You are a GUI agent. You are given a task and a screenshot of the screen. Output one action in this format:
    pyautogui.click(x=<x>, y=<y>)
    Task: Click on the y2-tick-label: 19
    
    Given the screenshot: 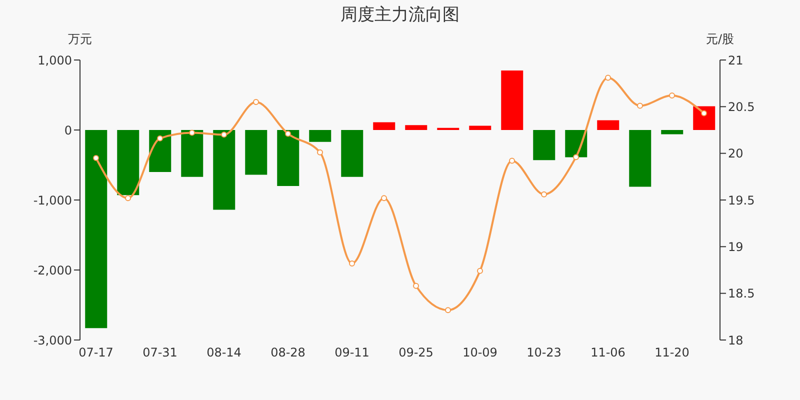 What is the action you would take?
    pyautogui.click(x=736, y=247)
    